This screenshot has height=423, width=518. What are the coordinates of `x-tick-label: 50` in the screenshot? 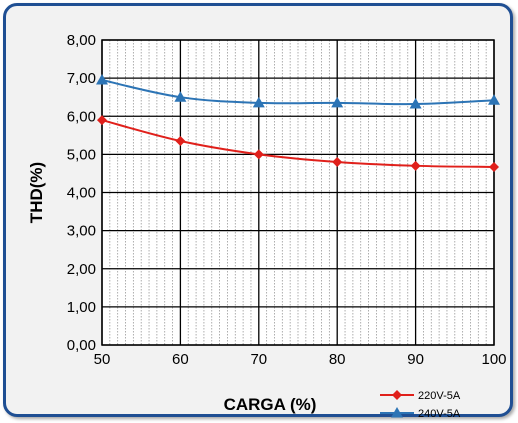 It's located at (102, 359).